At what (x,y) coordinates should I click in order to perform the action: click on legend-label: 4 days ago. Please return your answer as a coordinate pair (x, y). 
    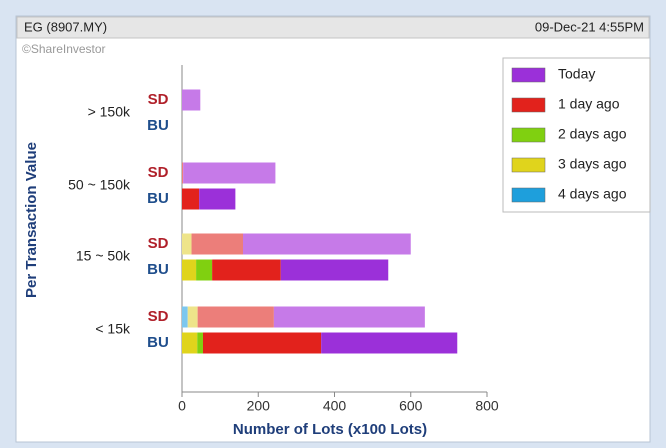
    Looking at the image, I should click on (592, 194).